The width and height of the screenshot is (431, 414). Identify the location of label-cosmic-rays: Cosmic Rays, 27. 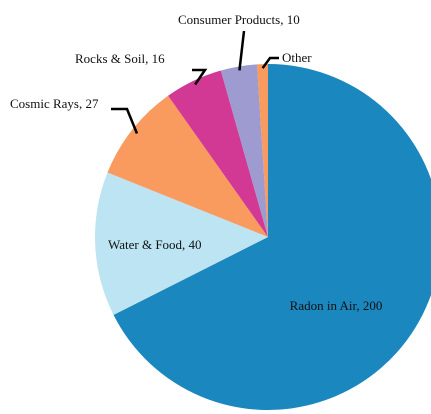
(54, 103).